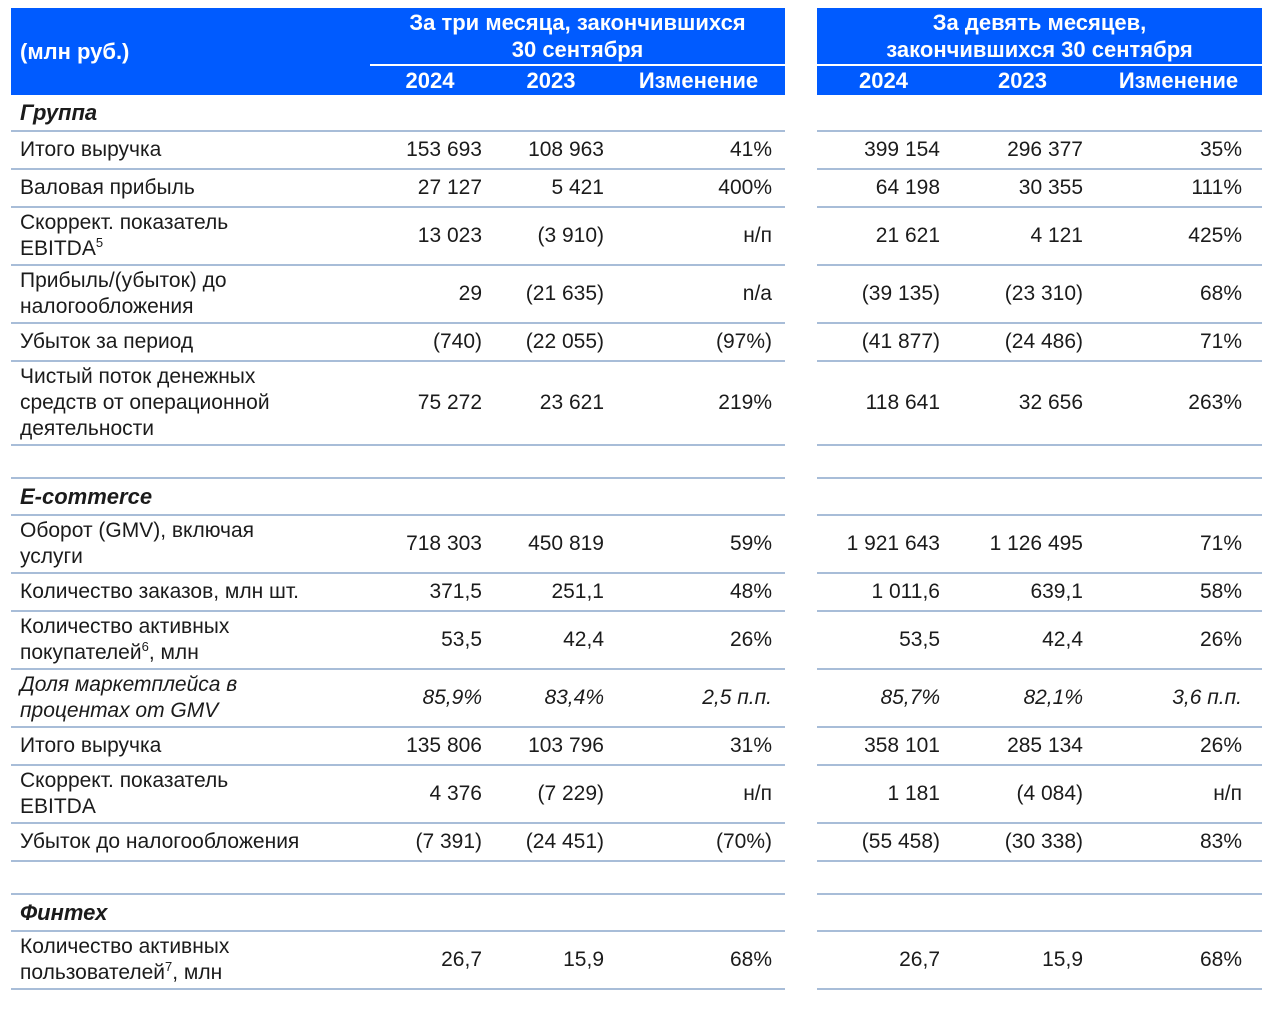  What do you see at coordinates (398, 878) in the screenshot?
I see `row-left-segment` at bounding box center [398, 878].